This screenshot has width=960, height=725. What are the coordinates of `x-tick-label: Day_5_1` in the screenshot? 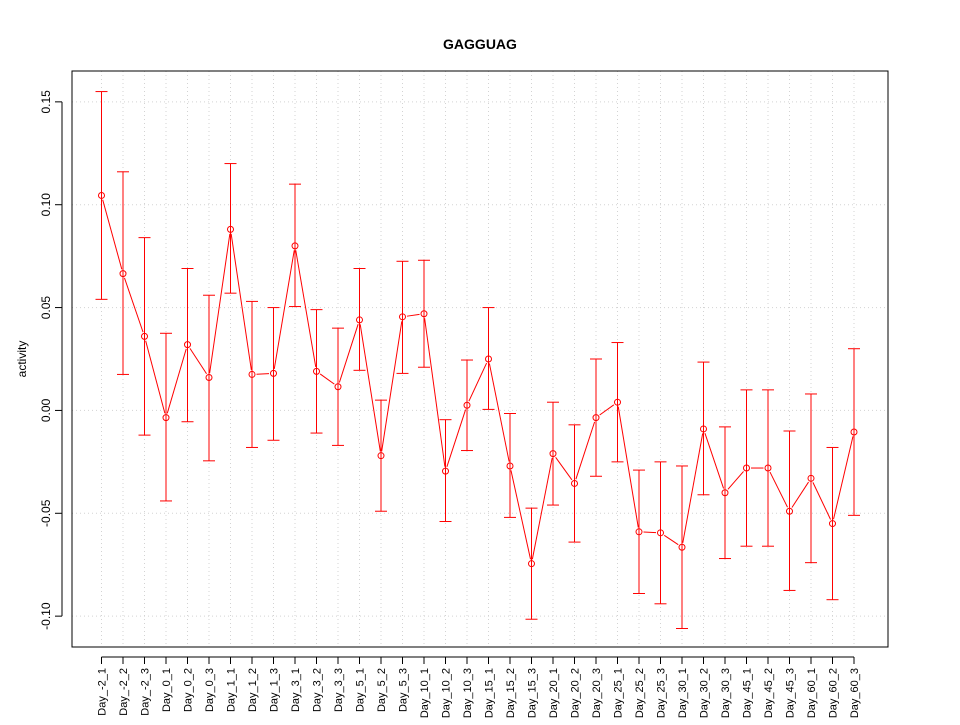 It's located at (361, 690).